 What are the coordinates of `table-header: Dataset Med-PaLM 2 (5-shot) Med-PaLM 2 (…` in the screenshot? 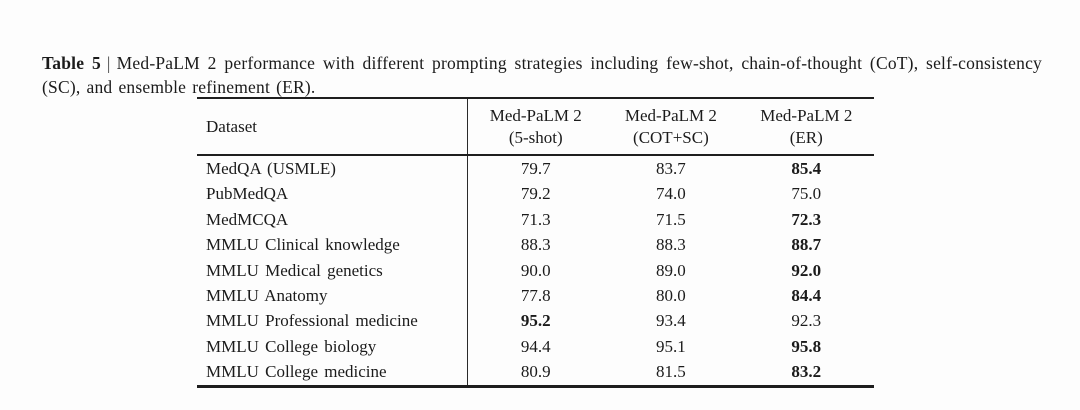 It's located at (535, 127).